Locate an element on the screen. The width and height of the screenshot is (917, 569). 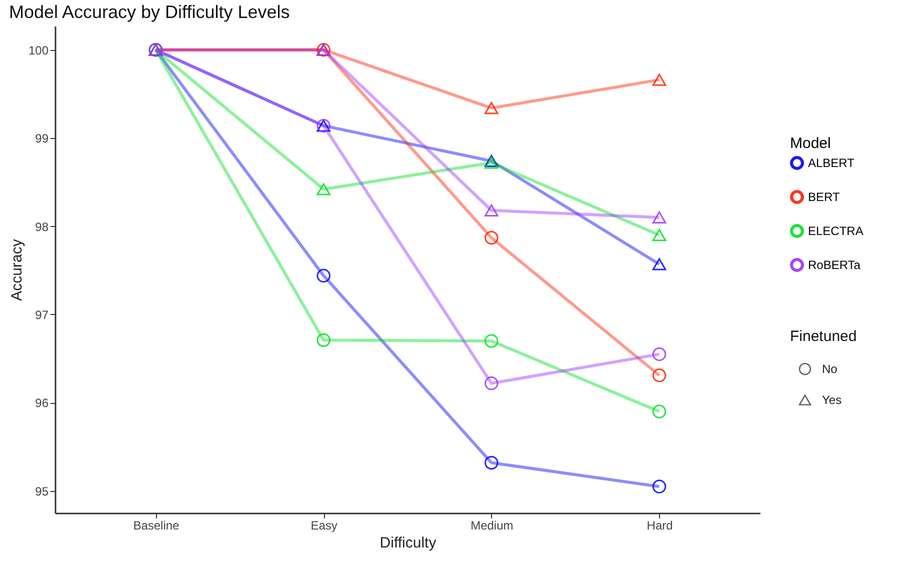
x-tick-label: Easy is located at coordinates (324, 525).